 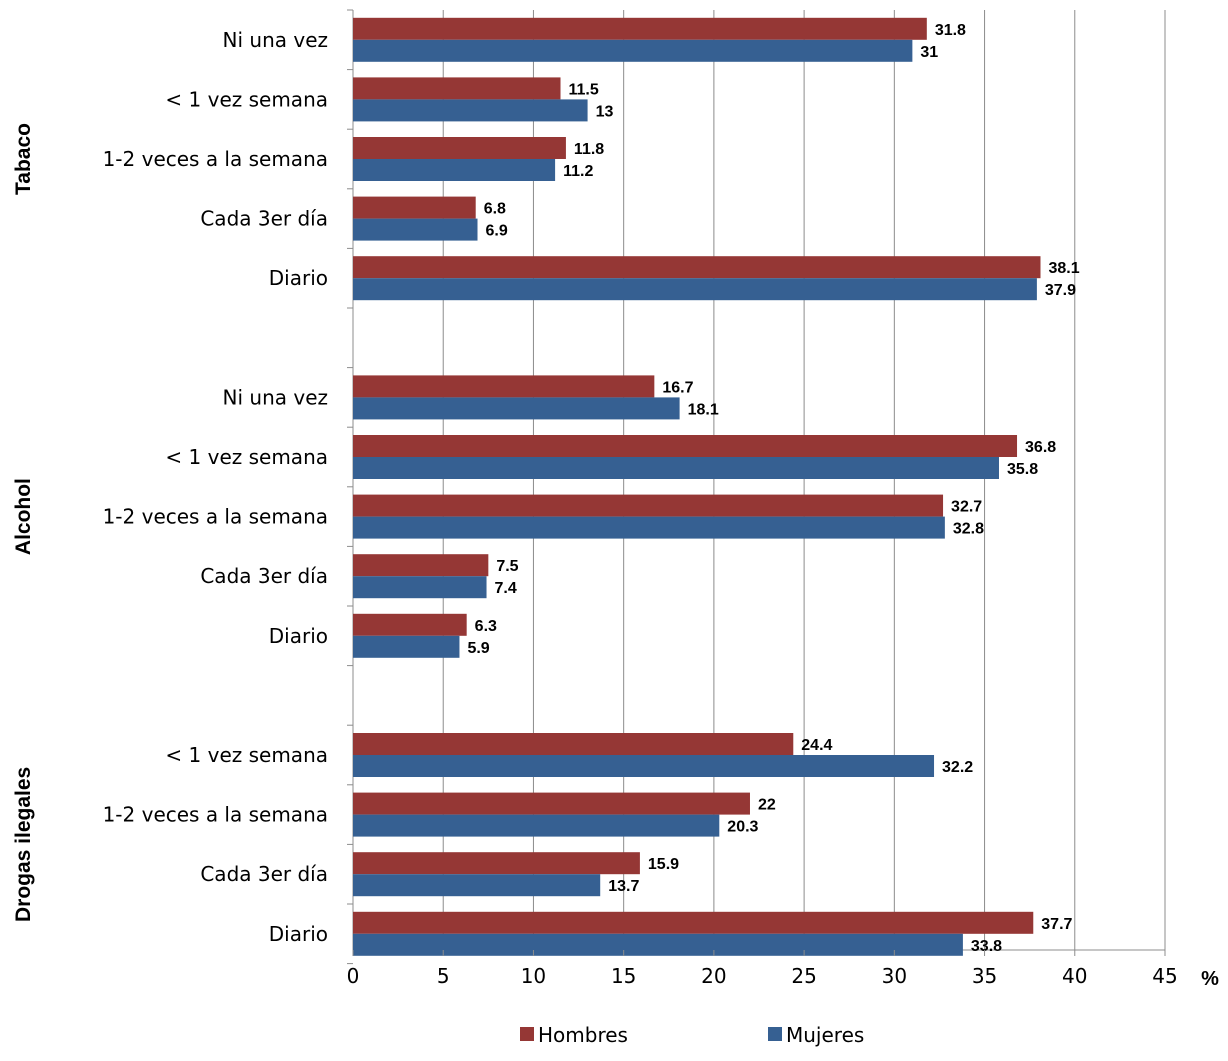 I want to click on data-label: 20.3, so click(x=742, y=827).